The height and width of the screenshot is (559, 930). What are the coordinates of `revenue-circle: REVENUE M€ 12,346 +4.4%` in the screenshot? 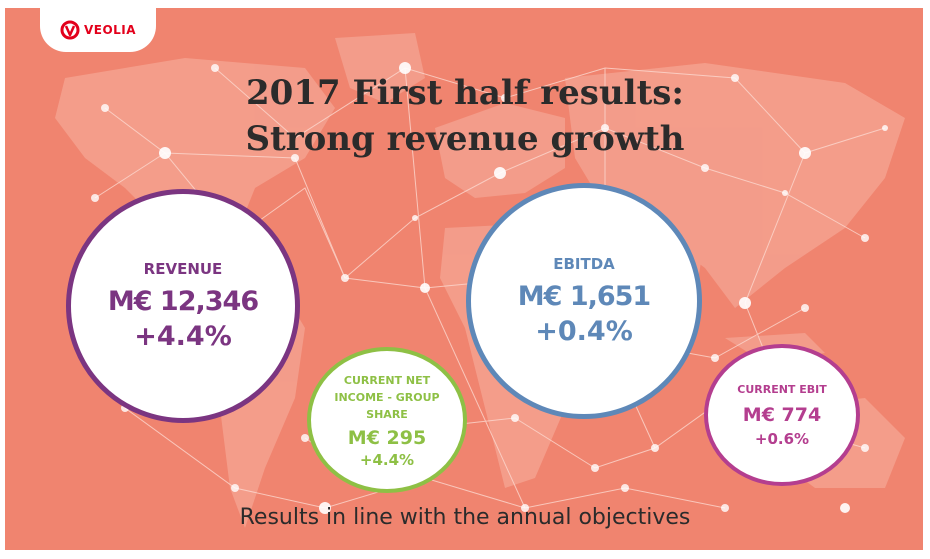 It's located at (183, 306).